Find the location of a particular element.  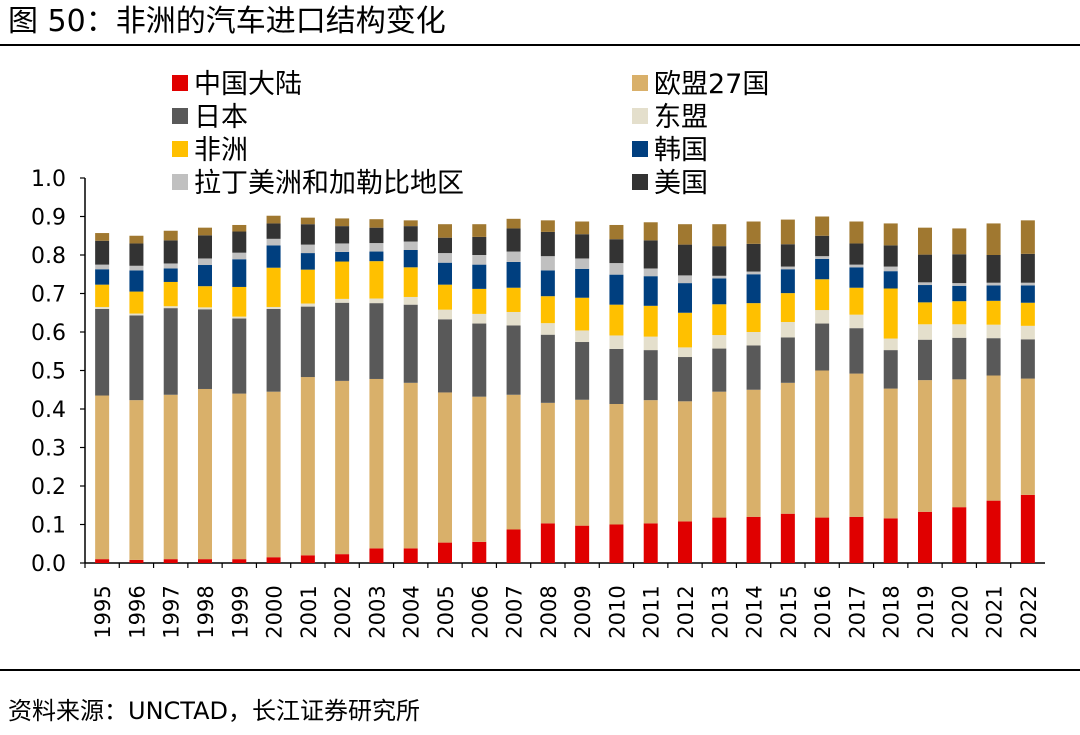

x-tick-label: 2011 is located at coordinates (652, 611).